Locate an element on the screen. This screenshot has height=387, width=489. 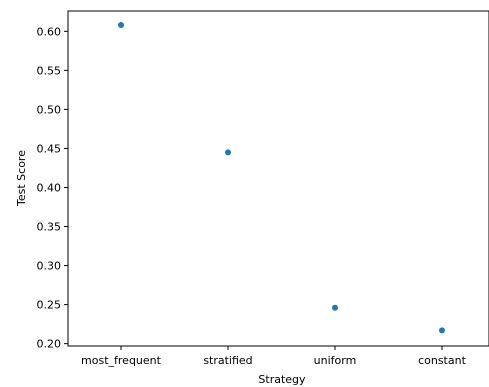
x-axis-title: Strategy is located at coordinates (282, 379).